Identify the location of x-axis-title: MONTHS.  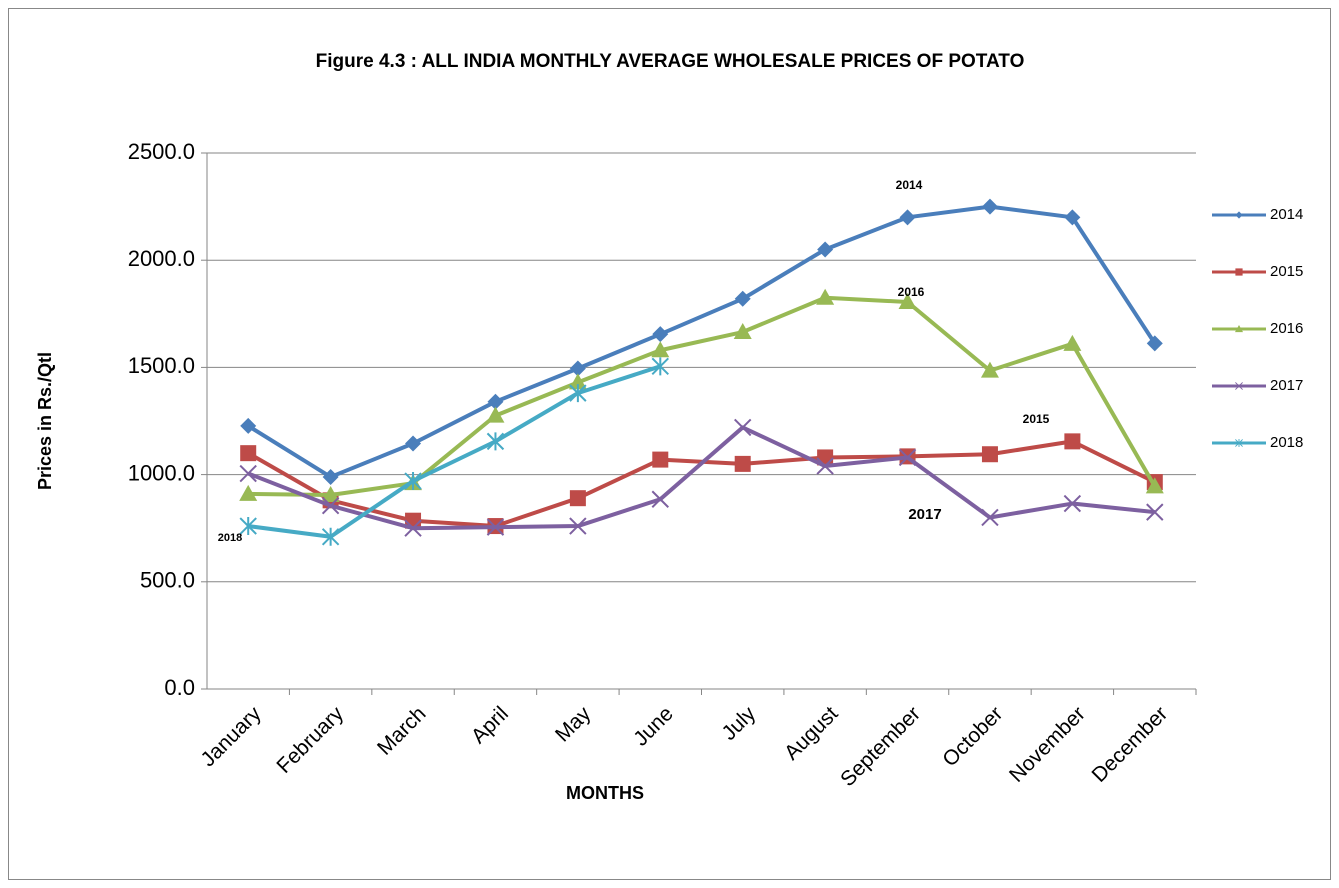
(605, 793).